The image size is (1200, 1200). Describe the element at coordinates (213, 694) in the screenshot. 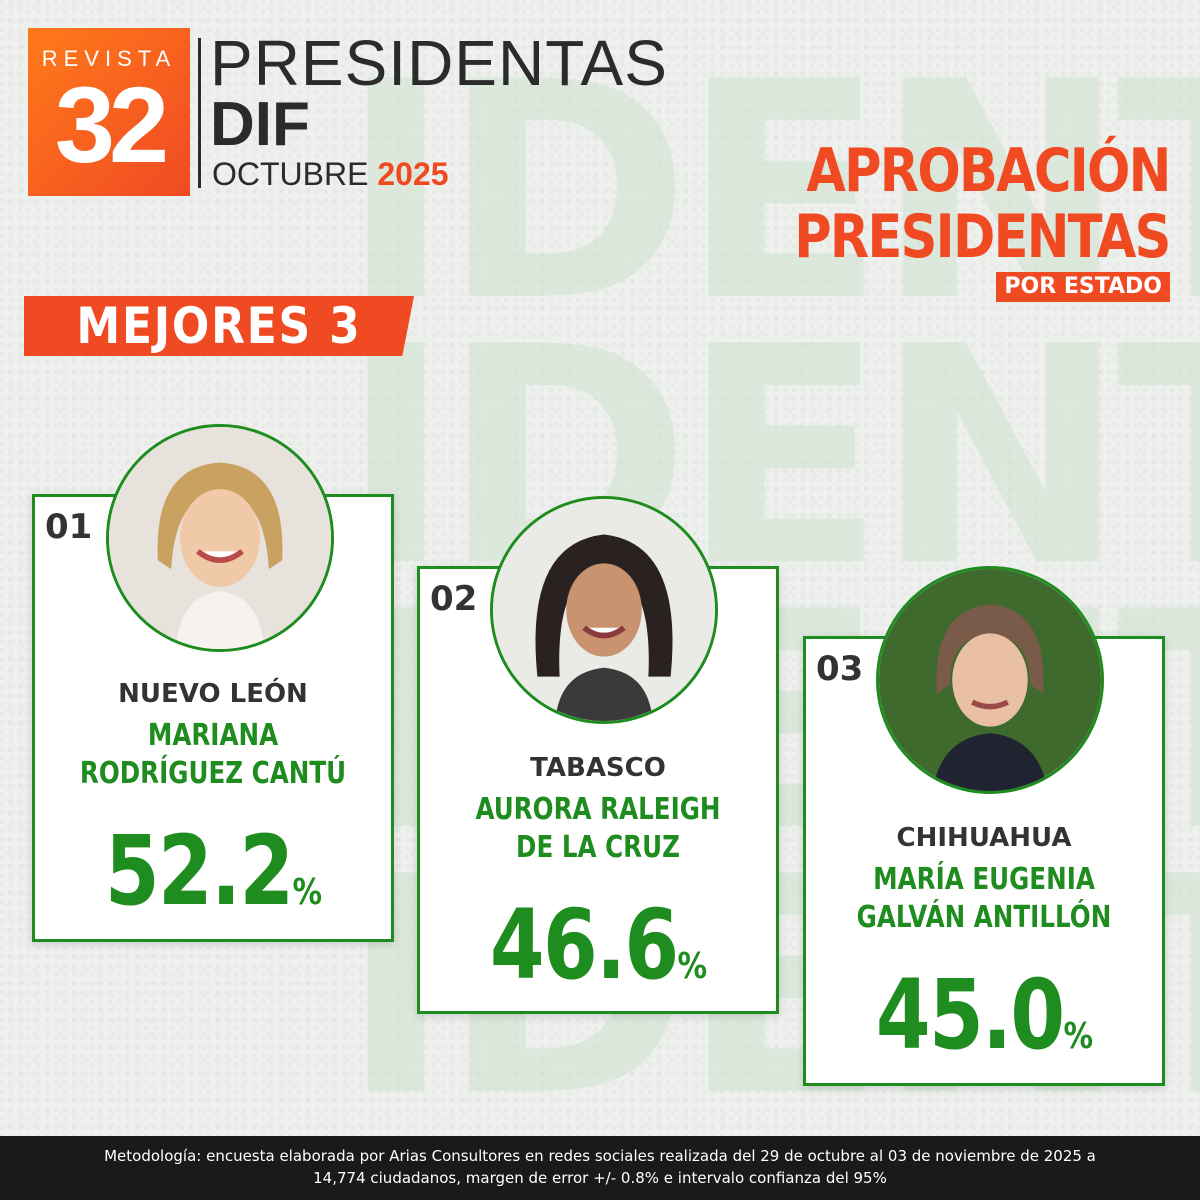

I see `card-state: NUEVO LEÓN` at that location.